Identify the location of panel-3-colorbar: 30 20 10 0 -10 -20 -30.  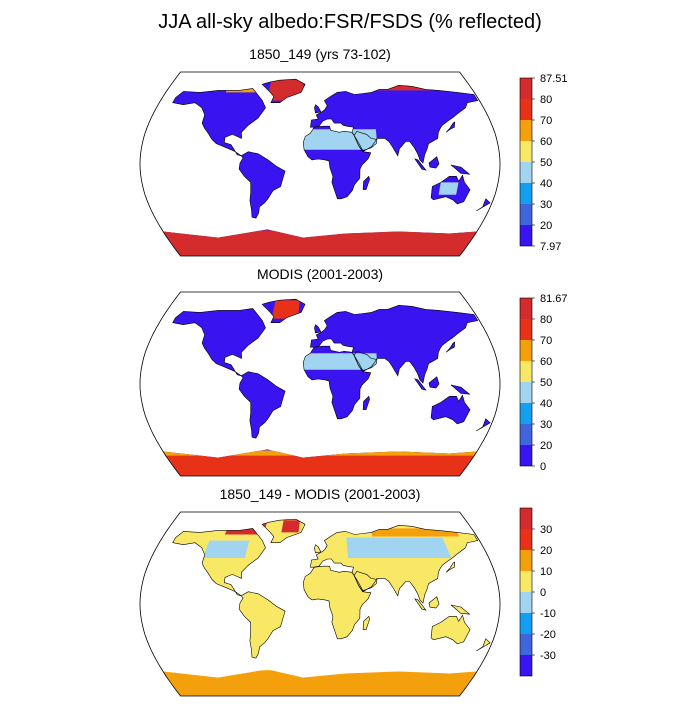
(537, 592).